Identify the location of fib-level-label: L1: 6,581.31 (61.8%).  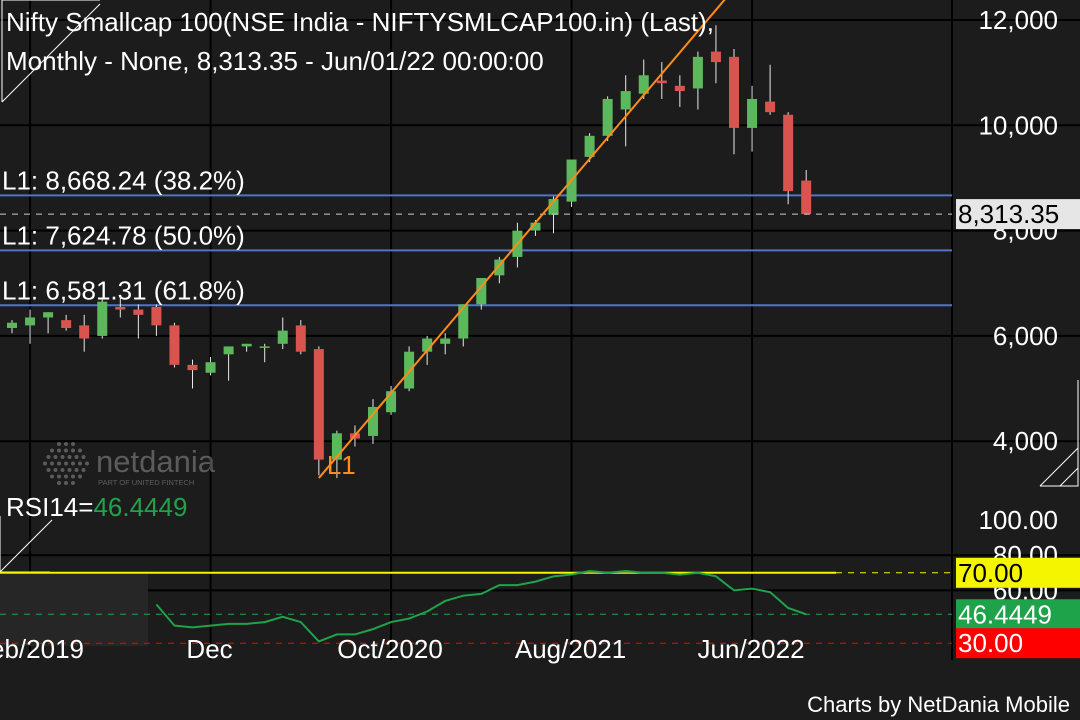
(123, 290).